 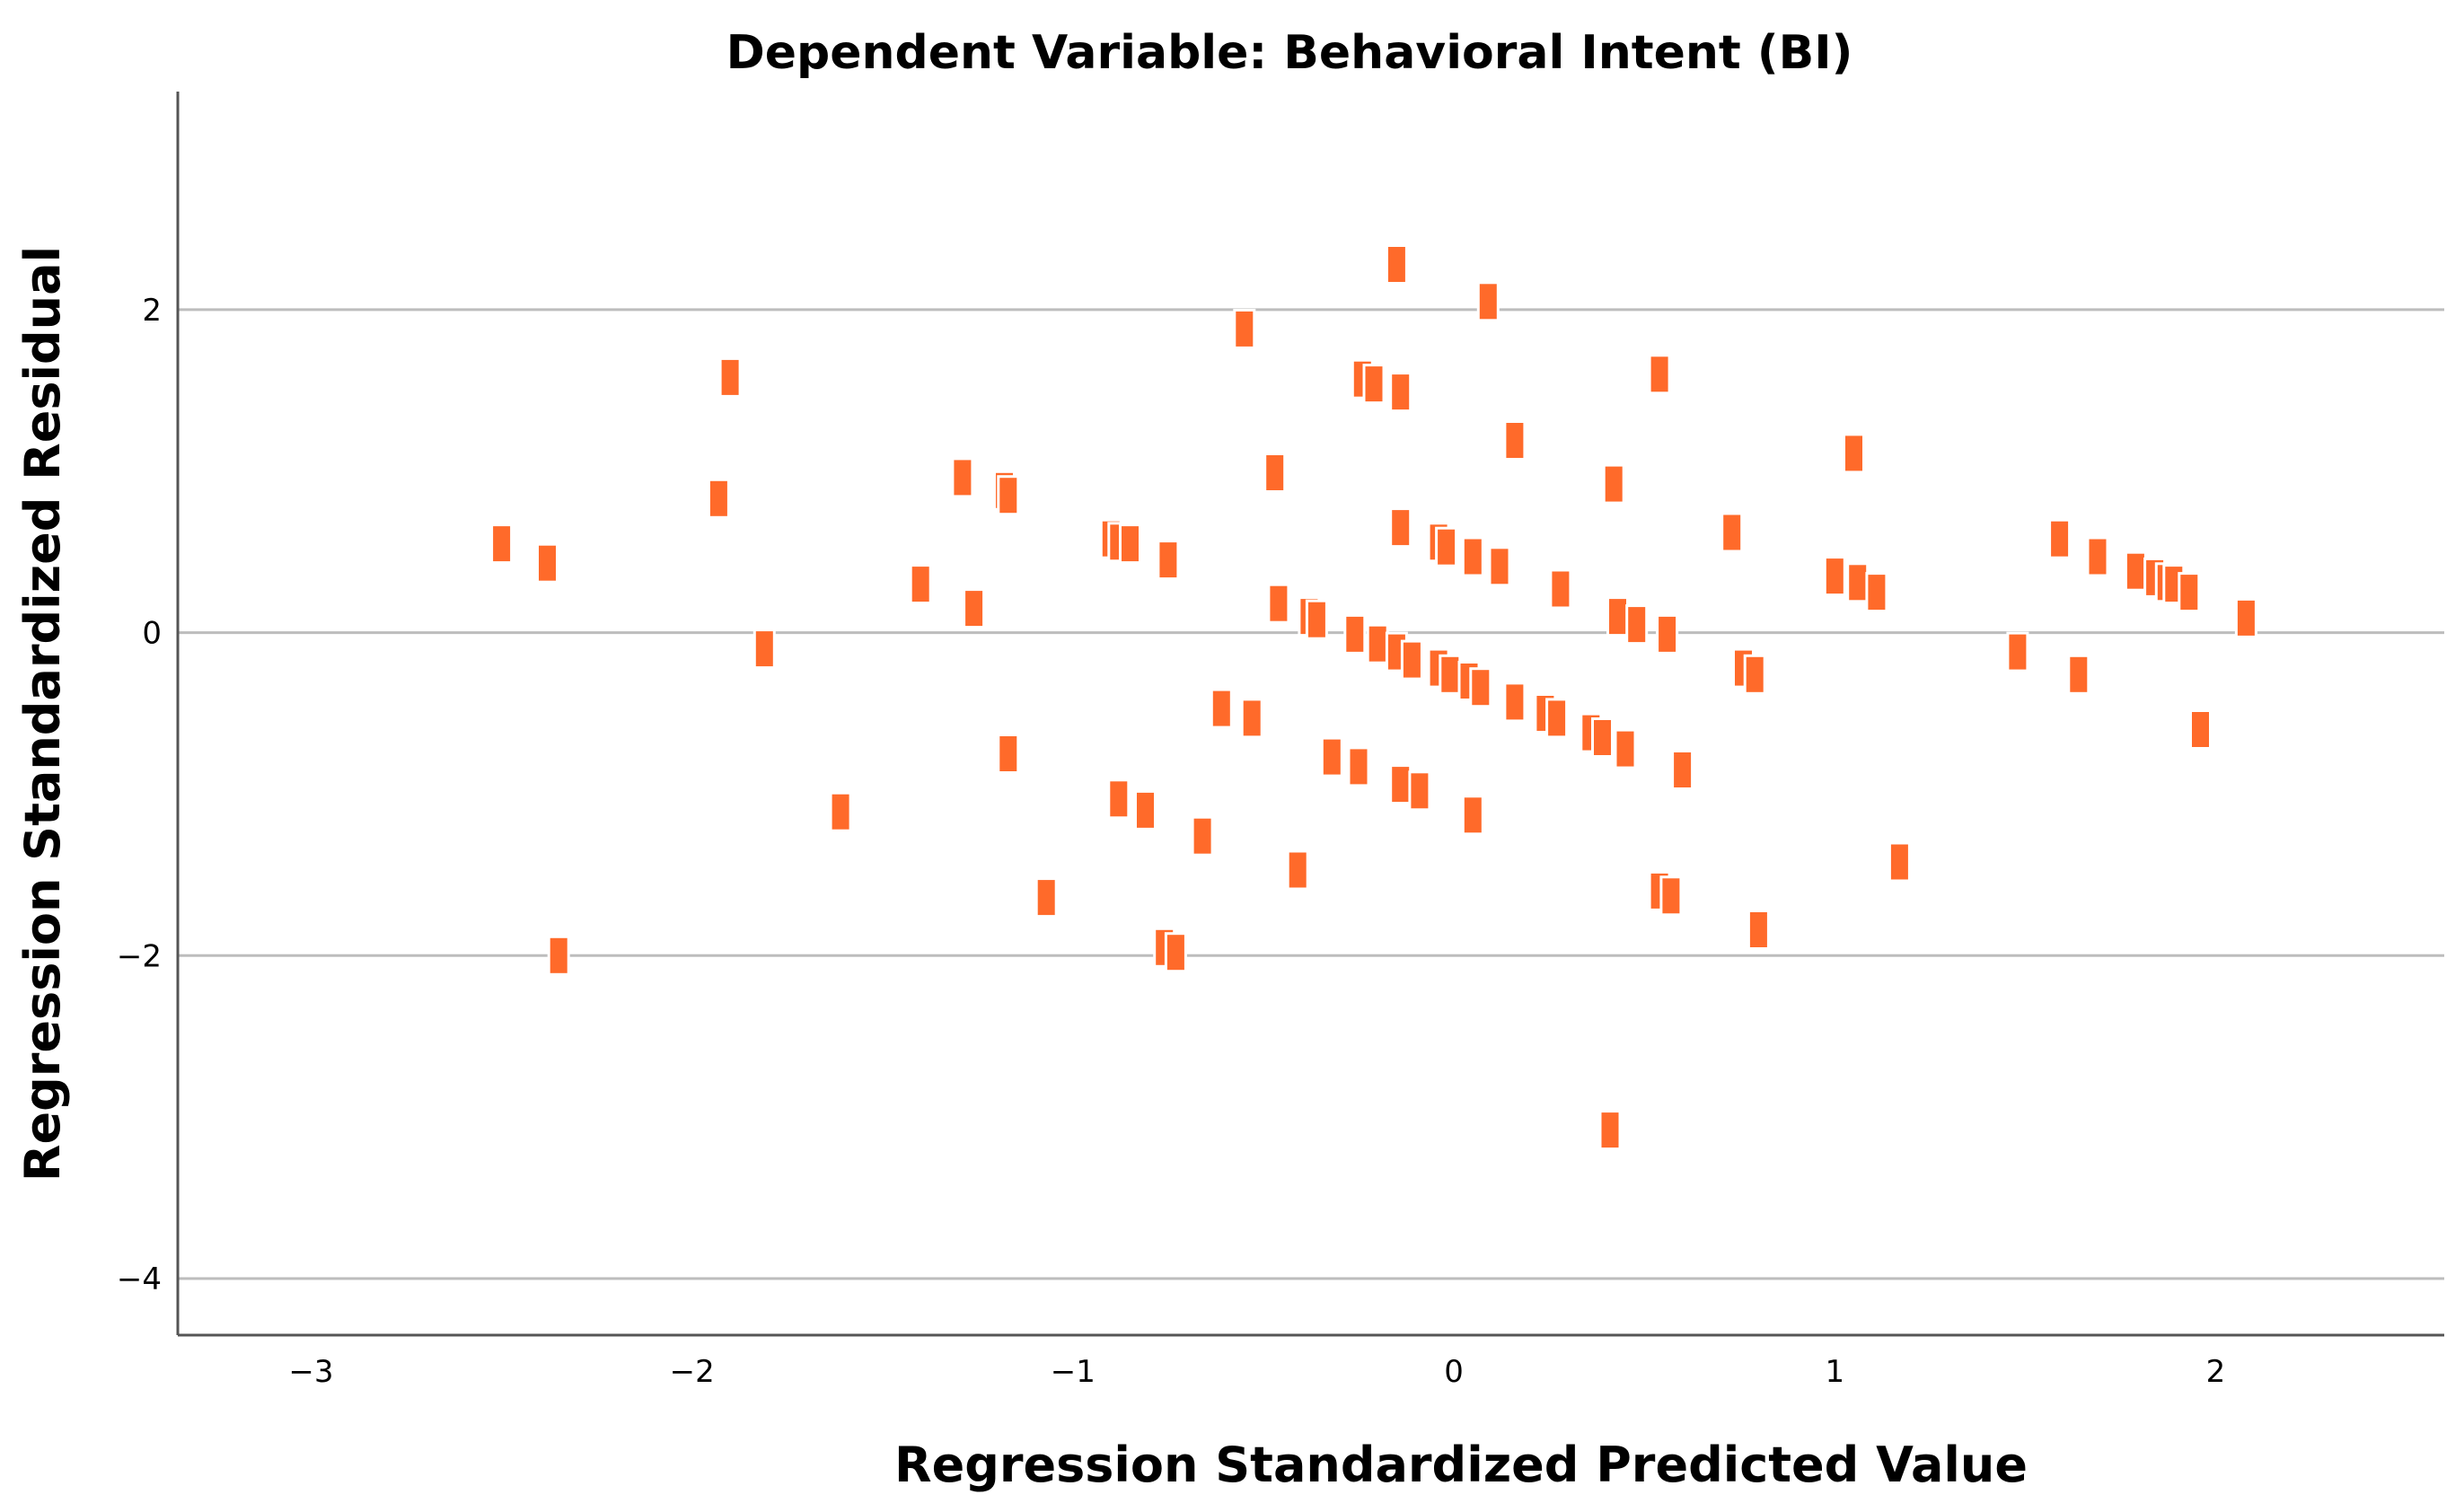 I want to click on x-tick-label: −1, so click(x=1073, y=1372).